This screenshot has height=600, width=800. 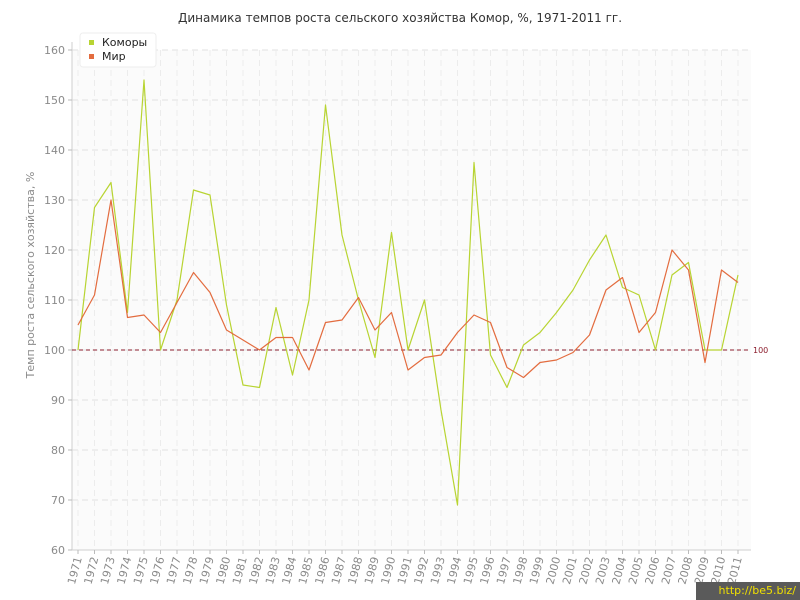 What do you see at coordinates (748, 591) in the screenshot?
I see `watermark: http://be5.biz/` at bounding box center [748, 591].